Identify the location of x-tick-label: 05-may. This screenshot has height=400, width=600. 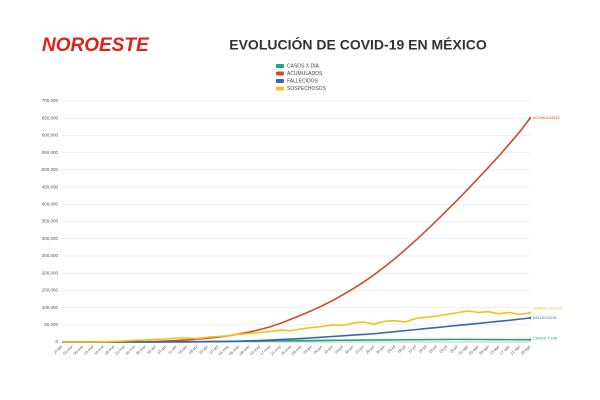
(234, 351).